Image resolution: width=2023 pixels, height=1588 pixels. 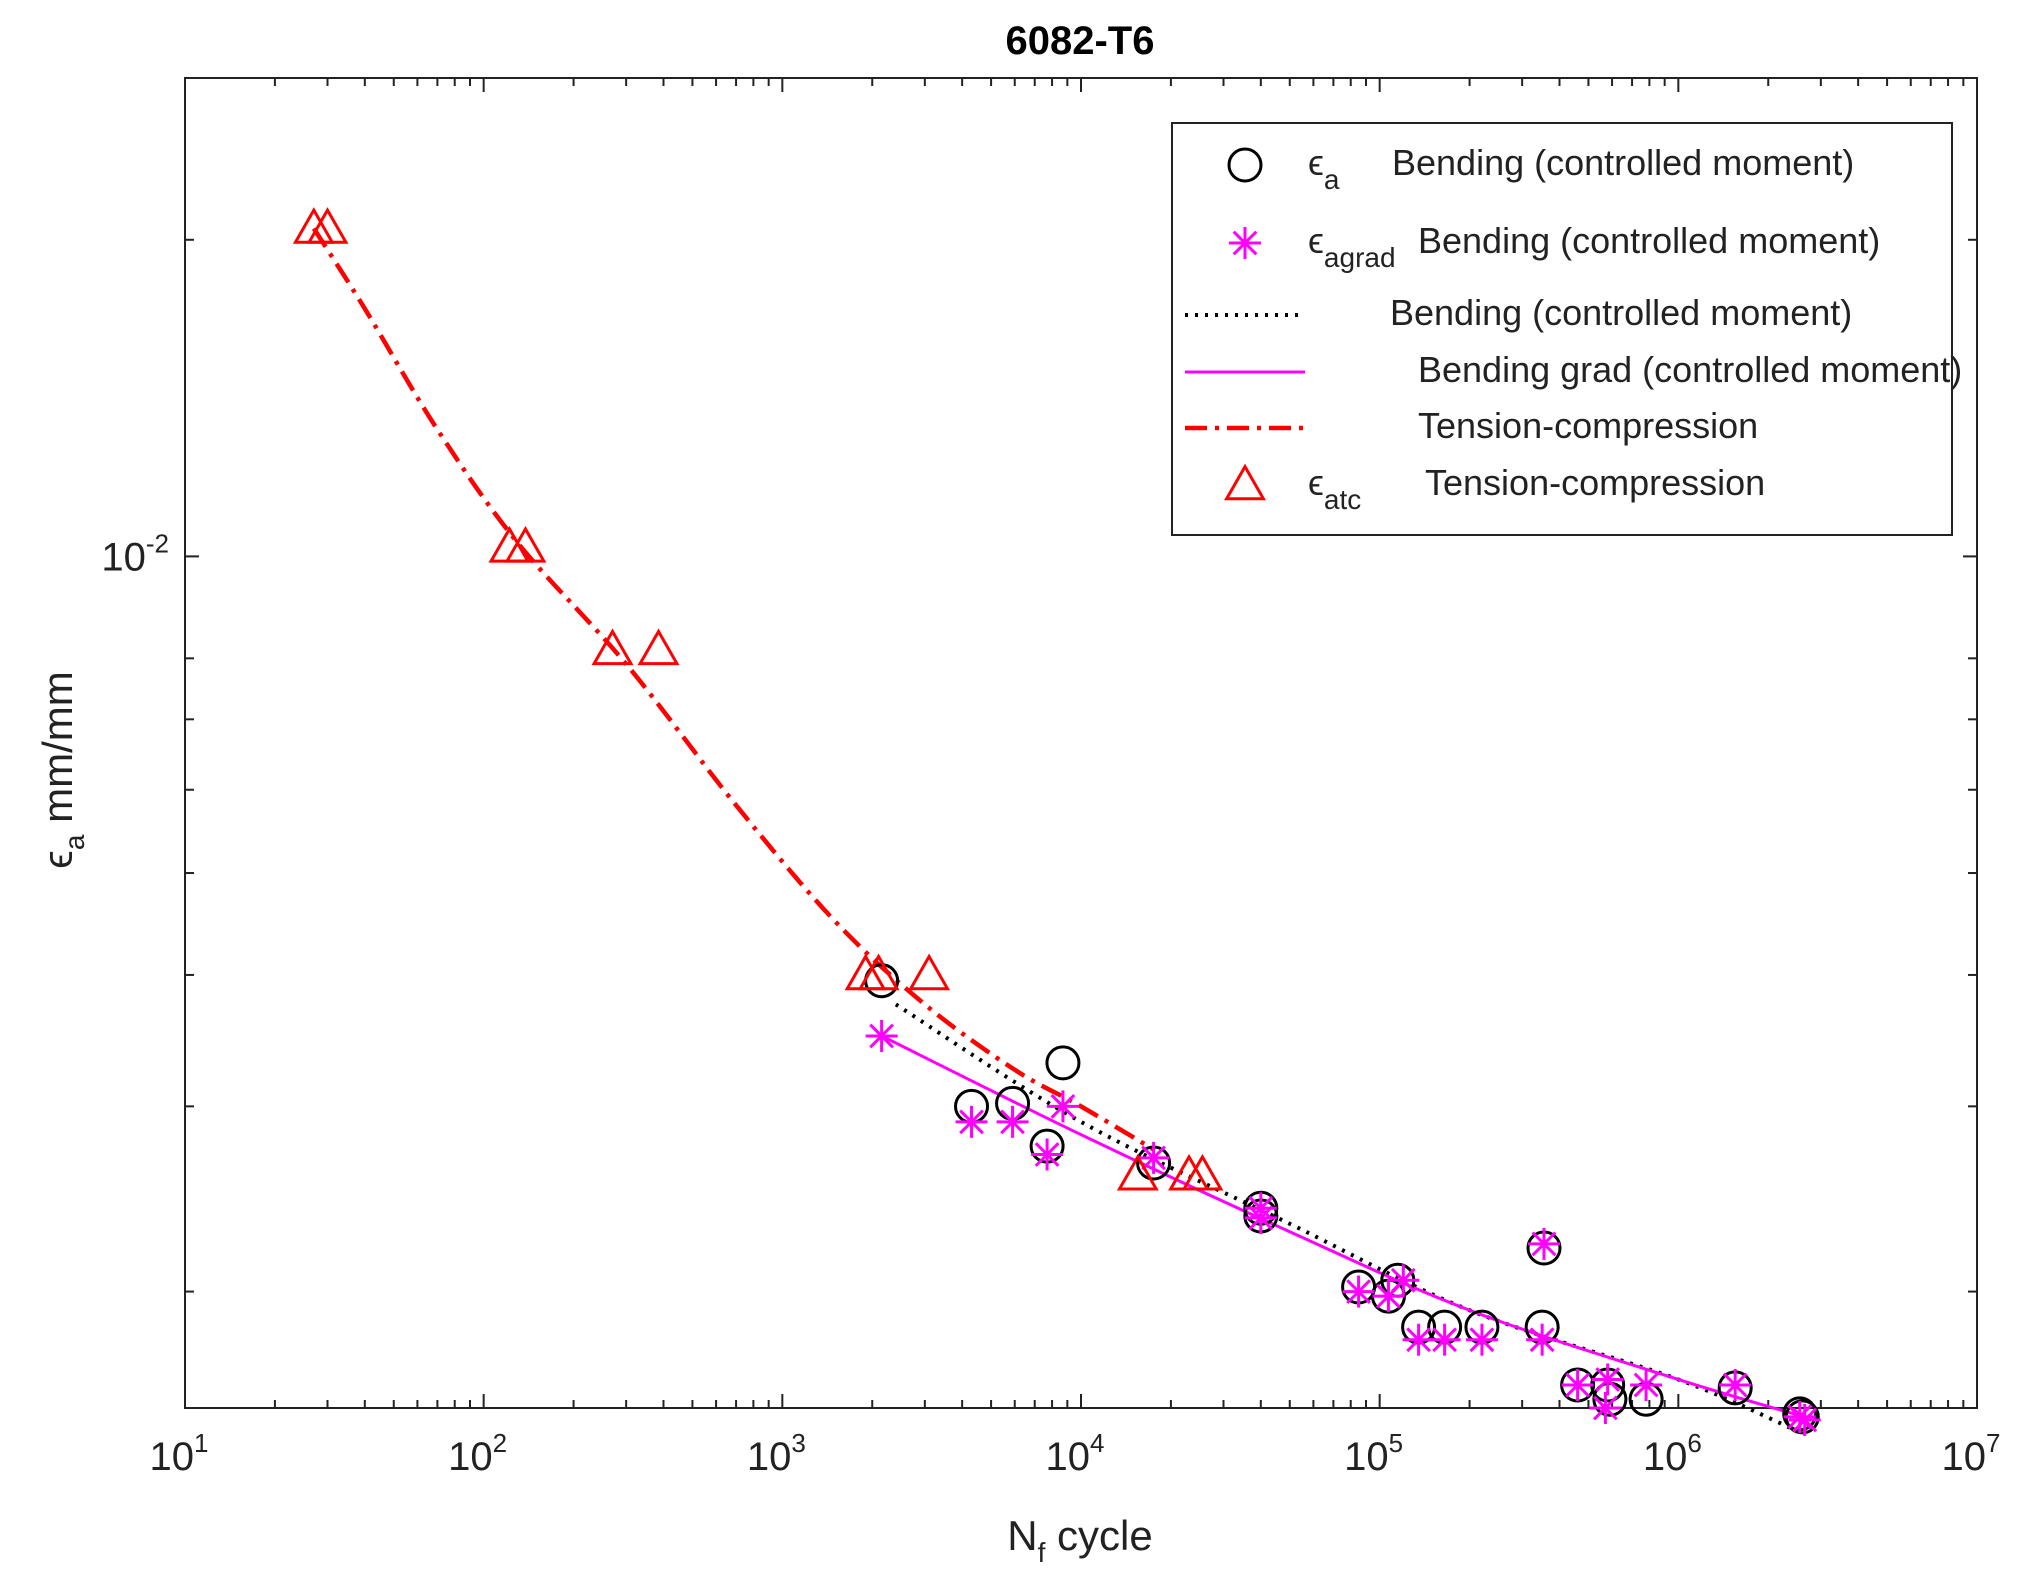 I want to click on fit-line-dotted, so click(x=1347, y=1218).